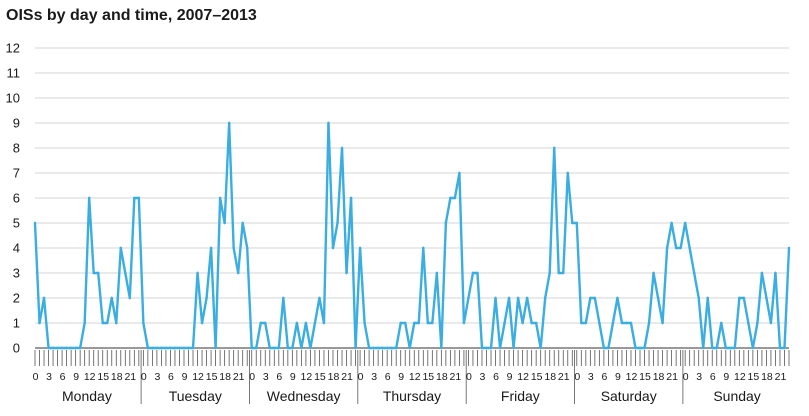 Image resolution: width=809 pixels, height=416 pixels. Describe the element at coordinates (131, 15) in the screenshot. I see `chart-title: OISs by day and time, 2007–2013` at that location.